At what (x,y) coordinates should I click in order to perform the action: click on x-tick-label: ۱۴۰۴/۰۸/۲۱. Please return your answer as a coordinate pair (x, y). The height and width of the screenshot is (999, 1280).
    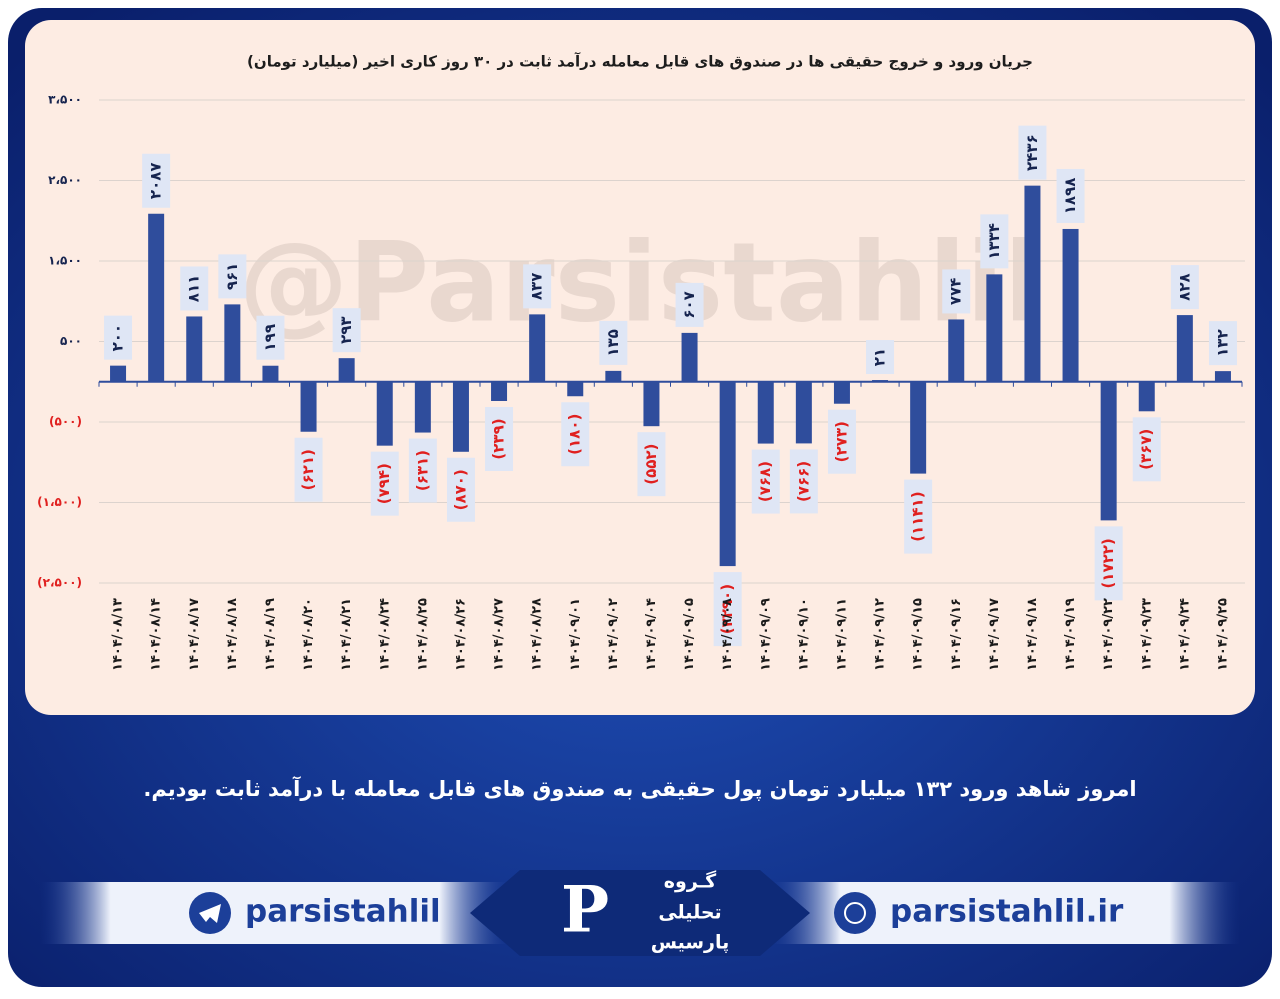
    Looking at the image, I should click on (346, 634).